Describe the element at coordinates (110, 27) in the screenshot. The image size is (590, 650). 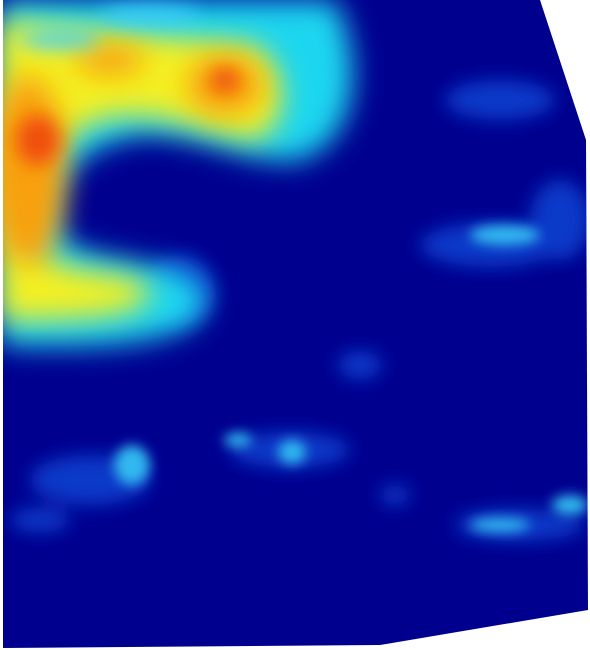
I see `top-streaks` at that location.